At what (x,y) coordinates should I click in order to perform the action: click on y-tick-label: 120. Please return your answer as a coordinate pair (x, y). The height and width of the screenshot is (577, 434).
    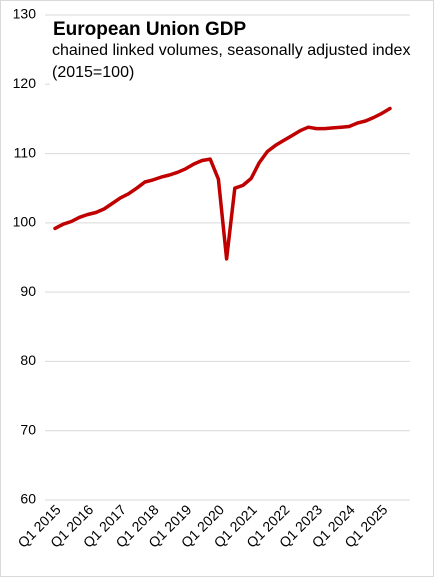
    Looking at the image, I should click on (25, 83).